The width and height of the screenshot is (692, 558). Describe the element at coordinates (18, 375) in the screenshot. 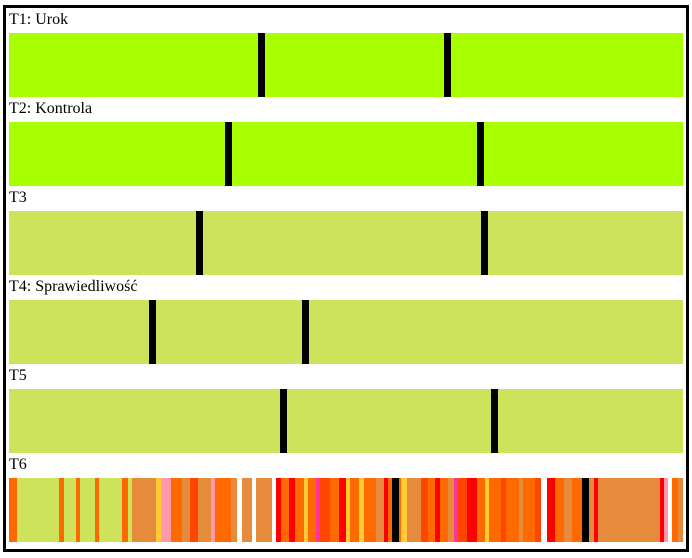

I see `track-label: T5` at that location.